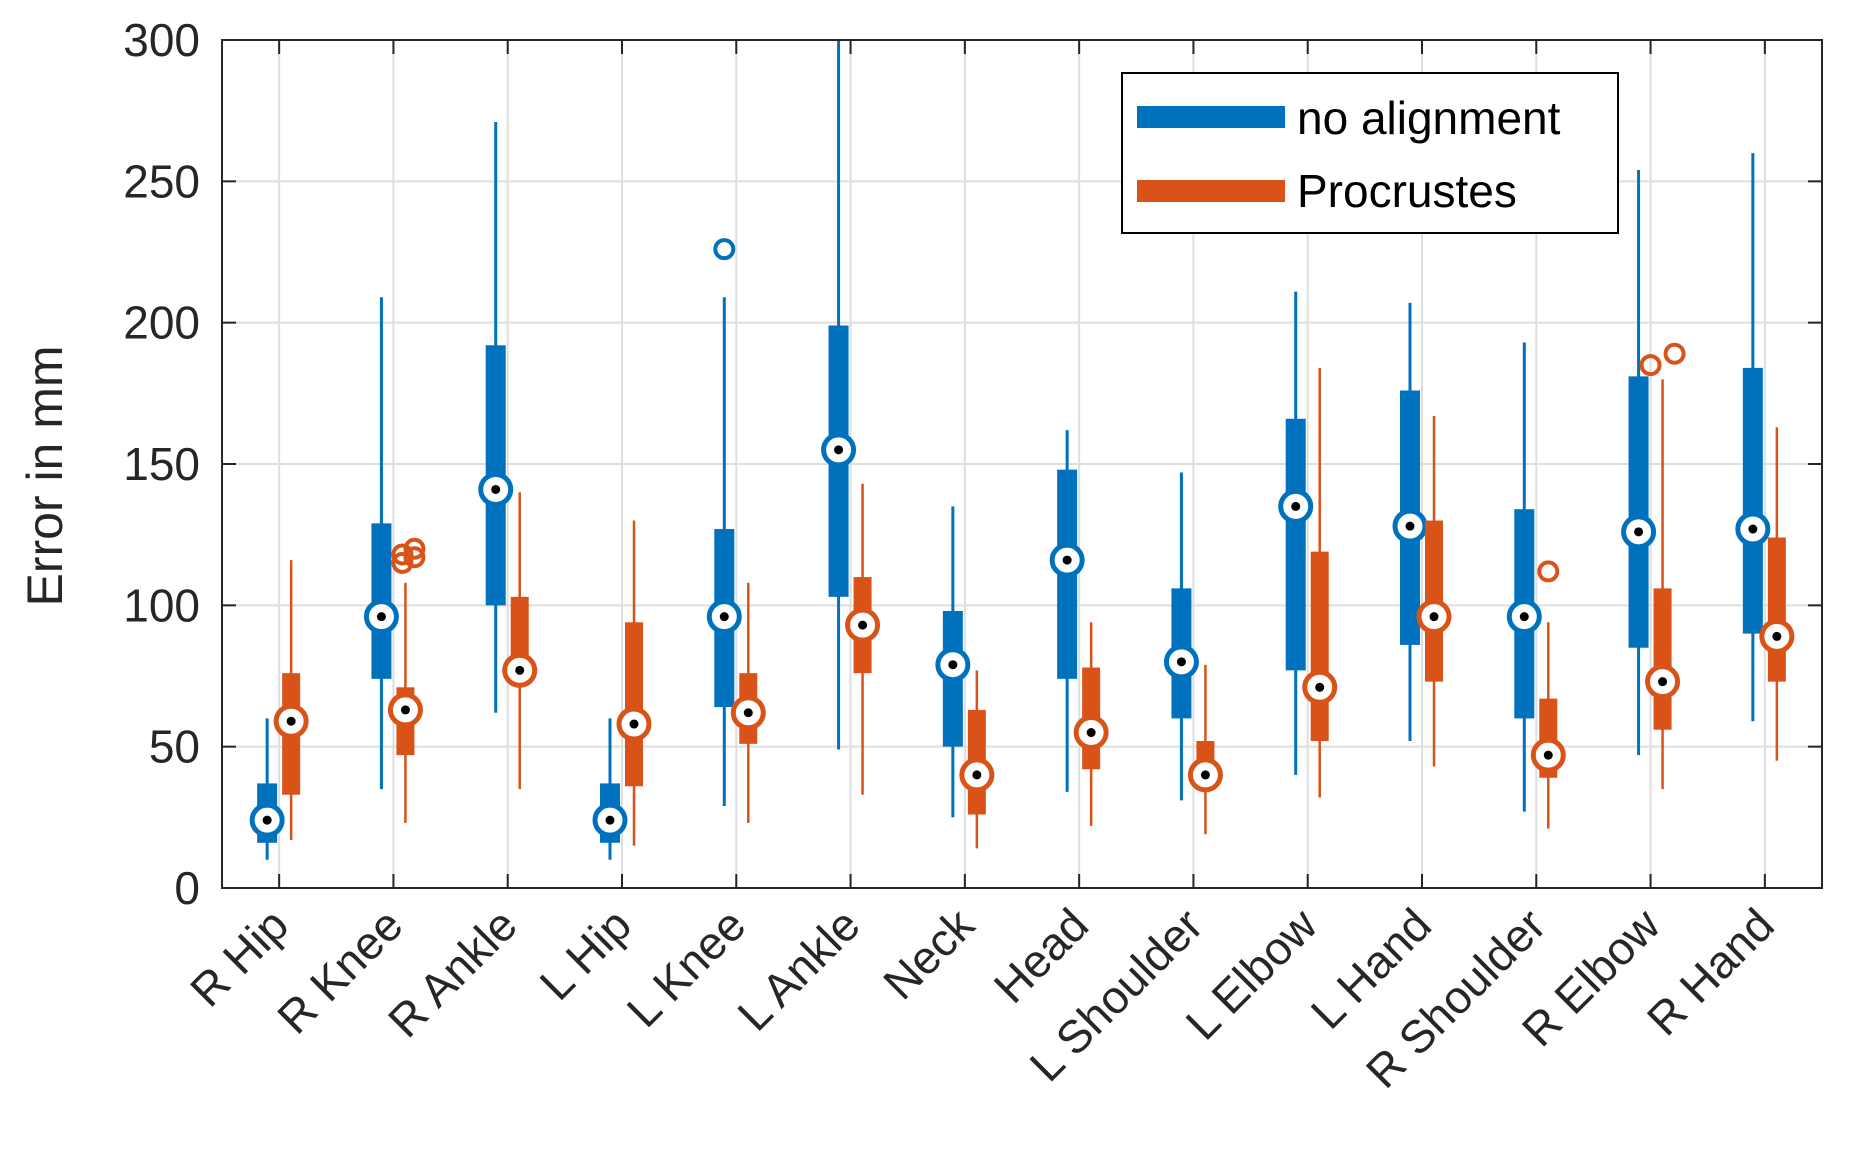  I want to click on y-tick-label: 100, so click(161, 605).